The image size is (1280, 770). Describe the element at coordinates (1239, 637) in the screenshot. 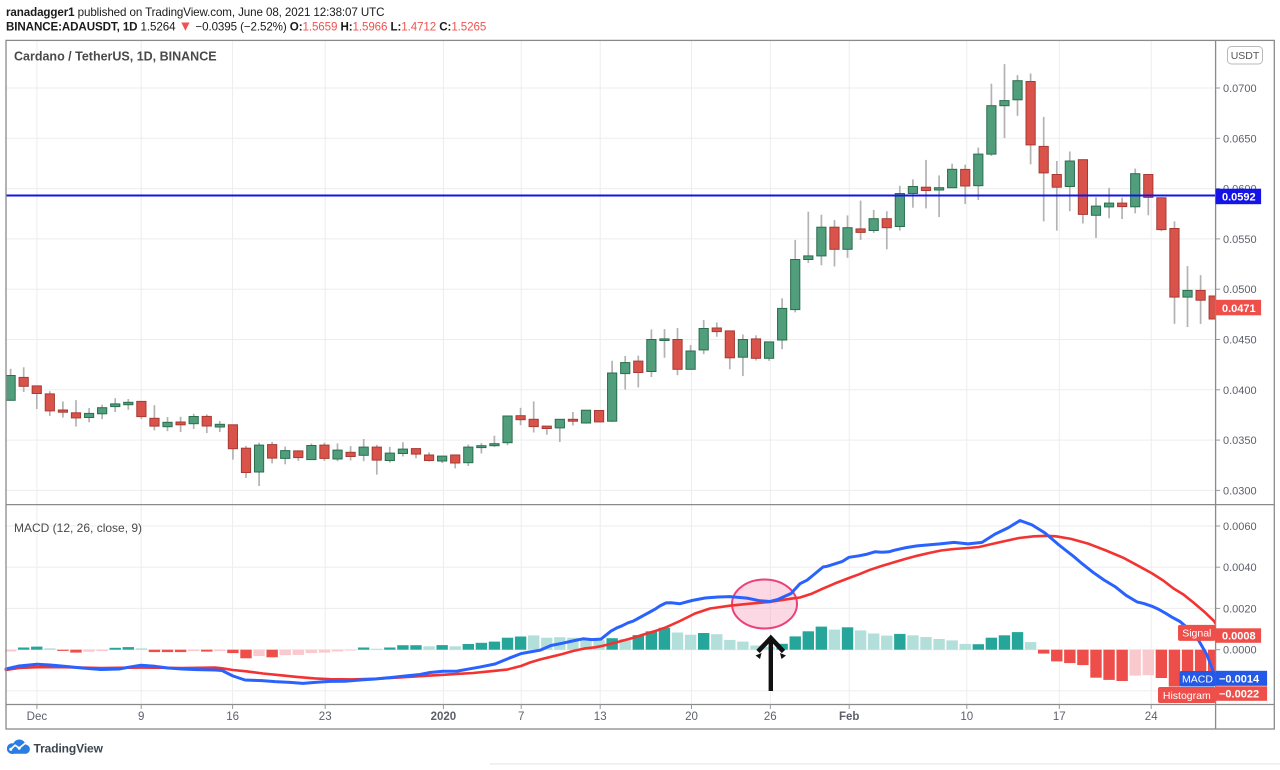

I see `svg-text: 0.0008` at that location.